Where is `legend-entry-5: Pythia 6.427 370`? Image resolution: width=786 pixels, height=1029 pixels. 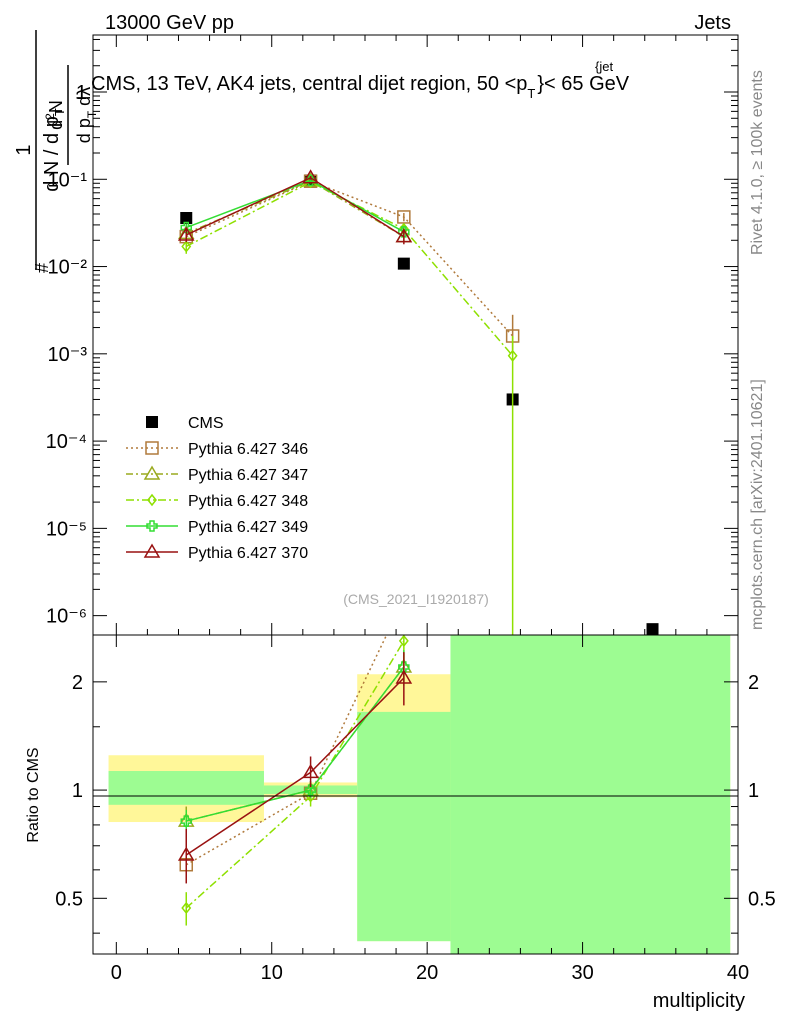
legend-entry-5: Pythia 6.427 370 is located at coordinates (217, 552).